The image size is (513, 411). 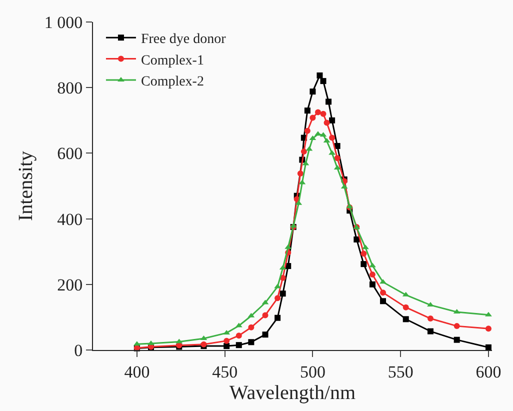 I want to click on x-tick-label: 600, so click(x=489, y=372).